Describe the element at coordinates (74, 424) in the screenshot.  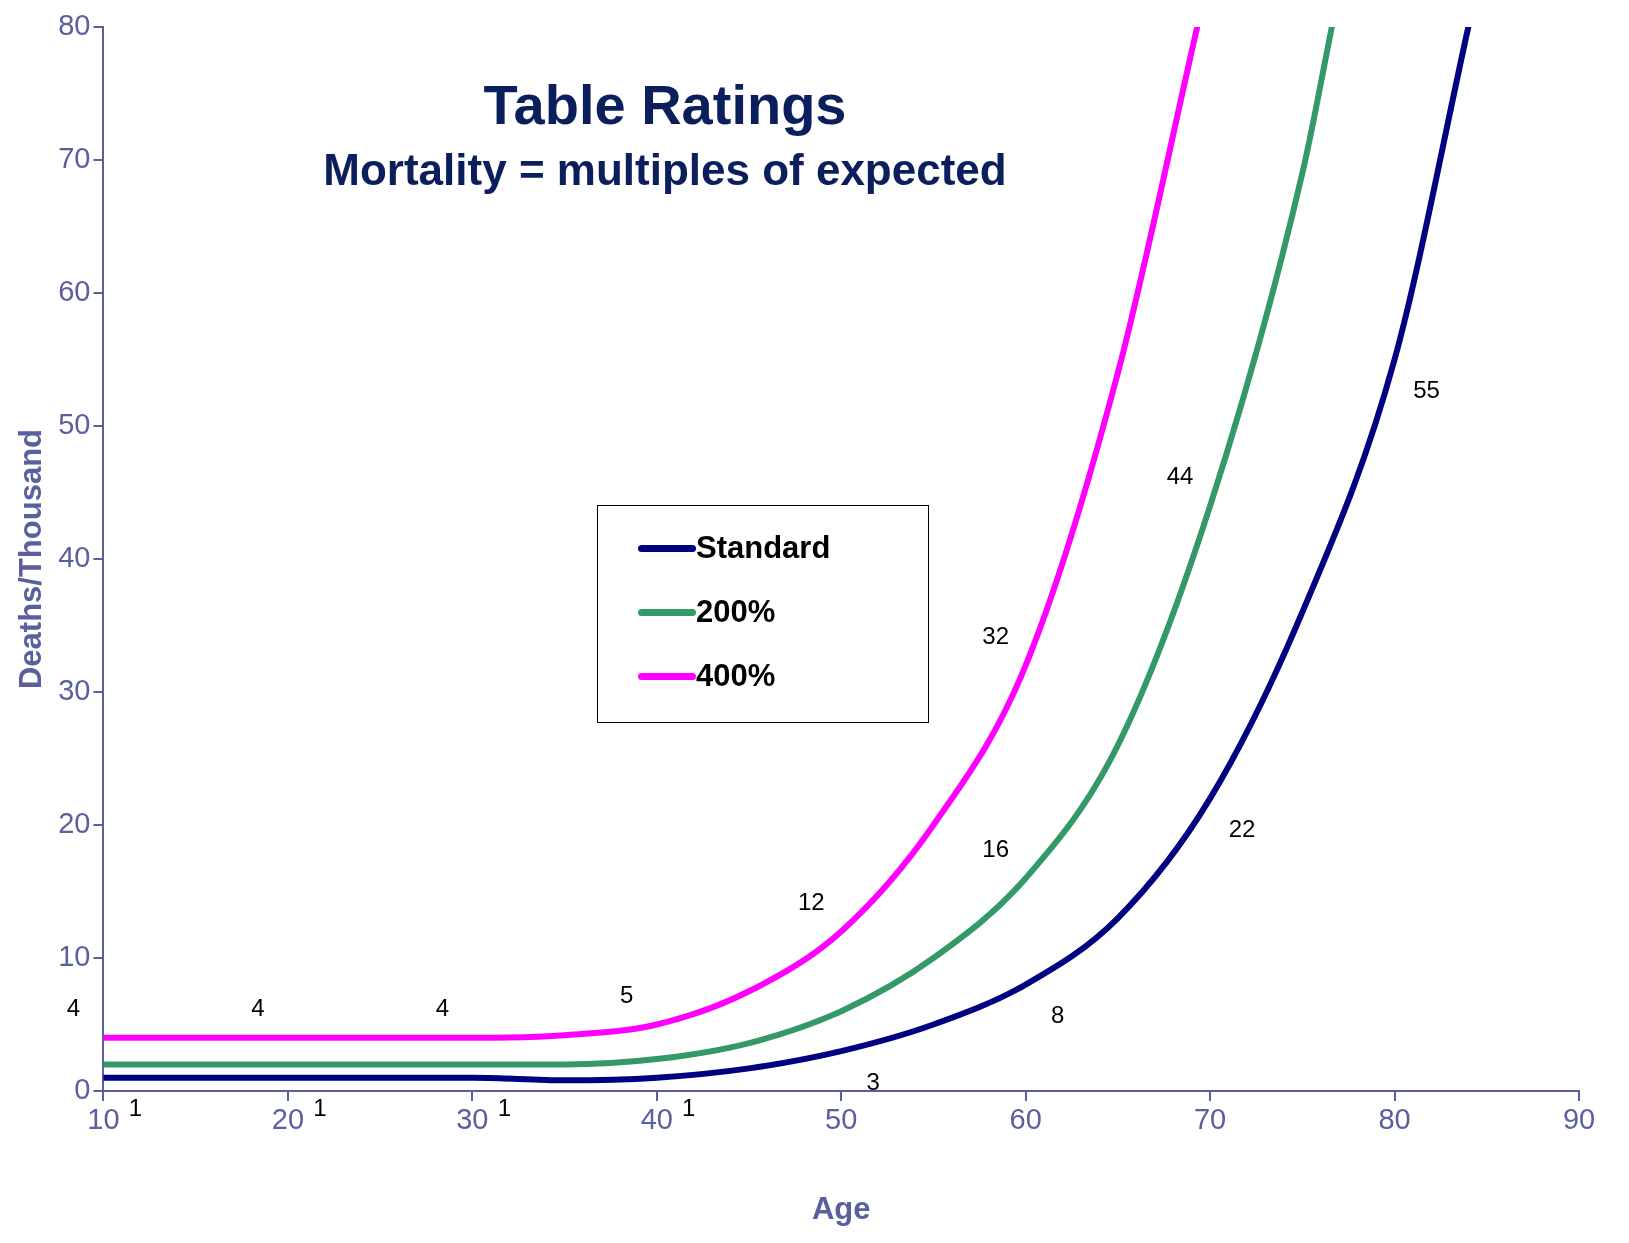
I see `y-tick-label: 50` at that location.